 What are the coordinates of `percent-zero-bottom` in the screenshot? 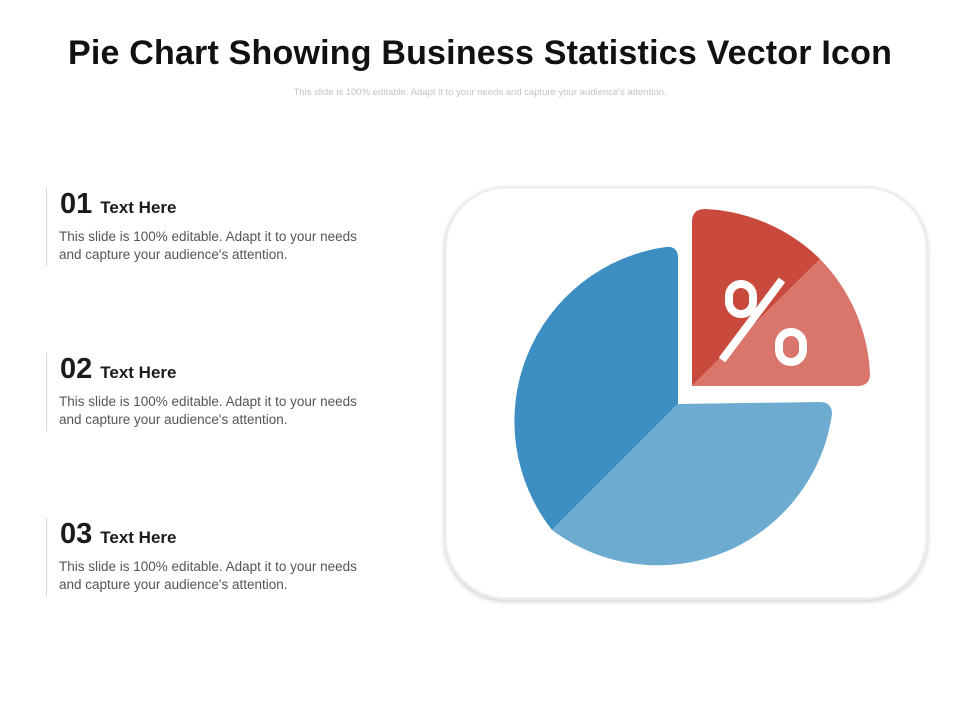 It's located at (791, 347).